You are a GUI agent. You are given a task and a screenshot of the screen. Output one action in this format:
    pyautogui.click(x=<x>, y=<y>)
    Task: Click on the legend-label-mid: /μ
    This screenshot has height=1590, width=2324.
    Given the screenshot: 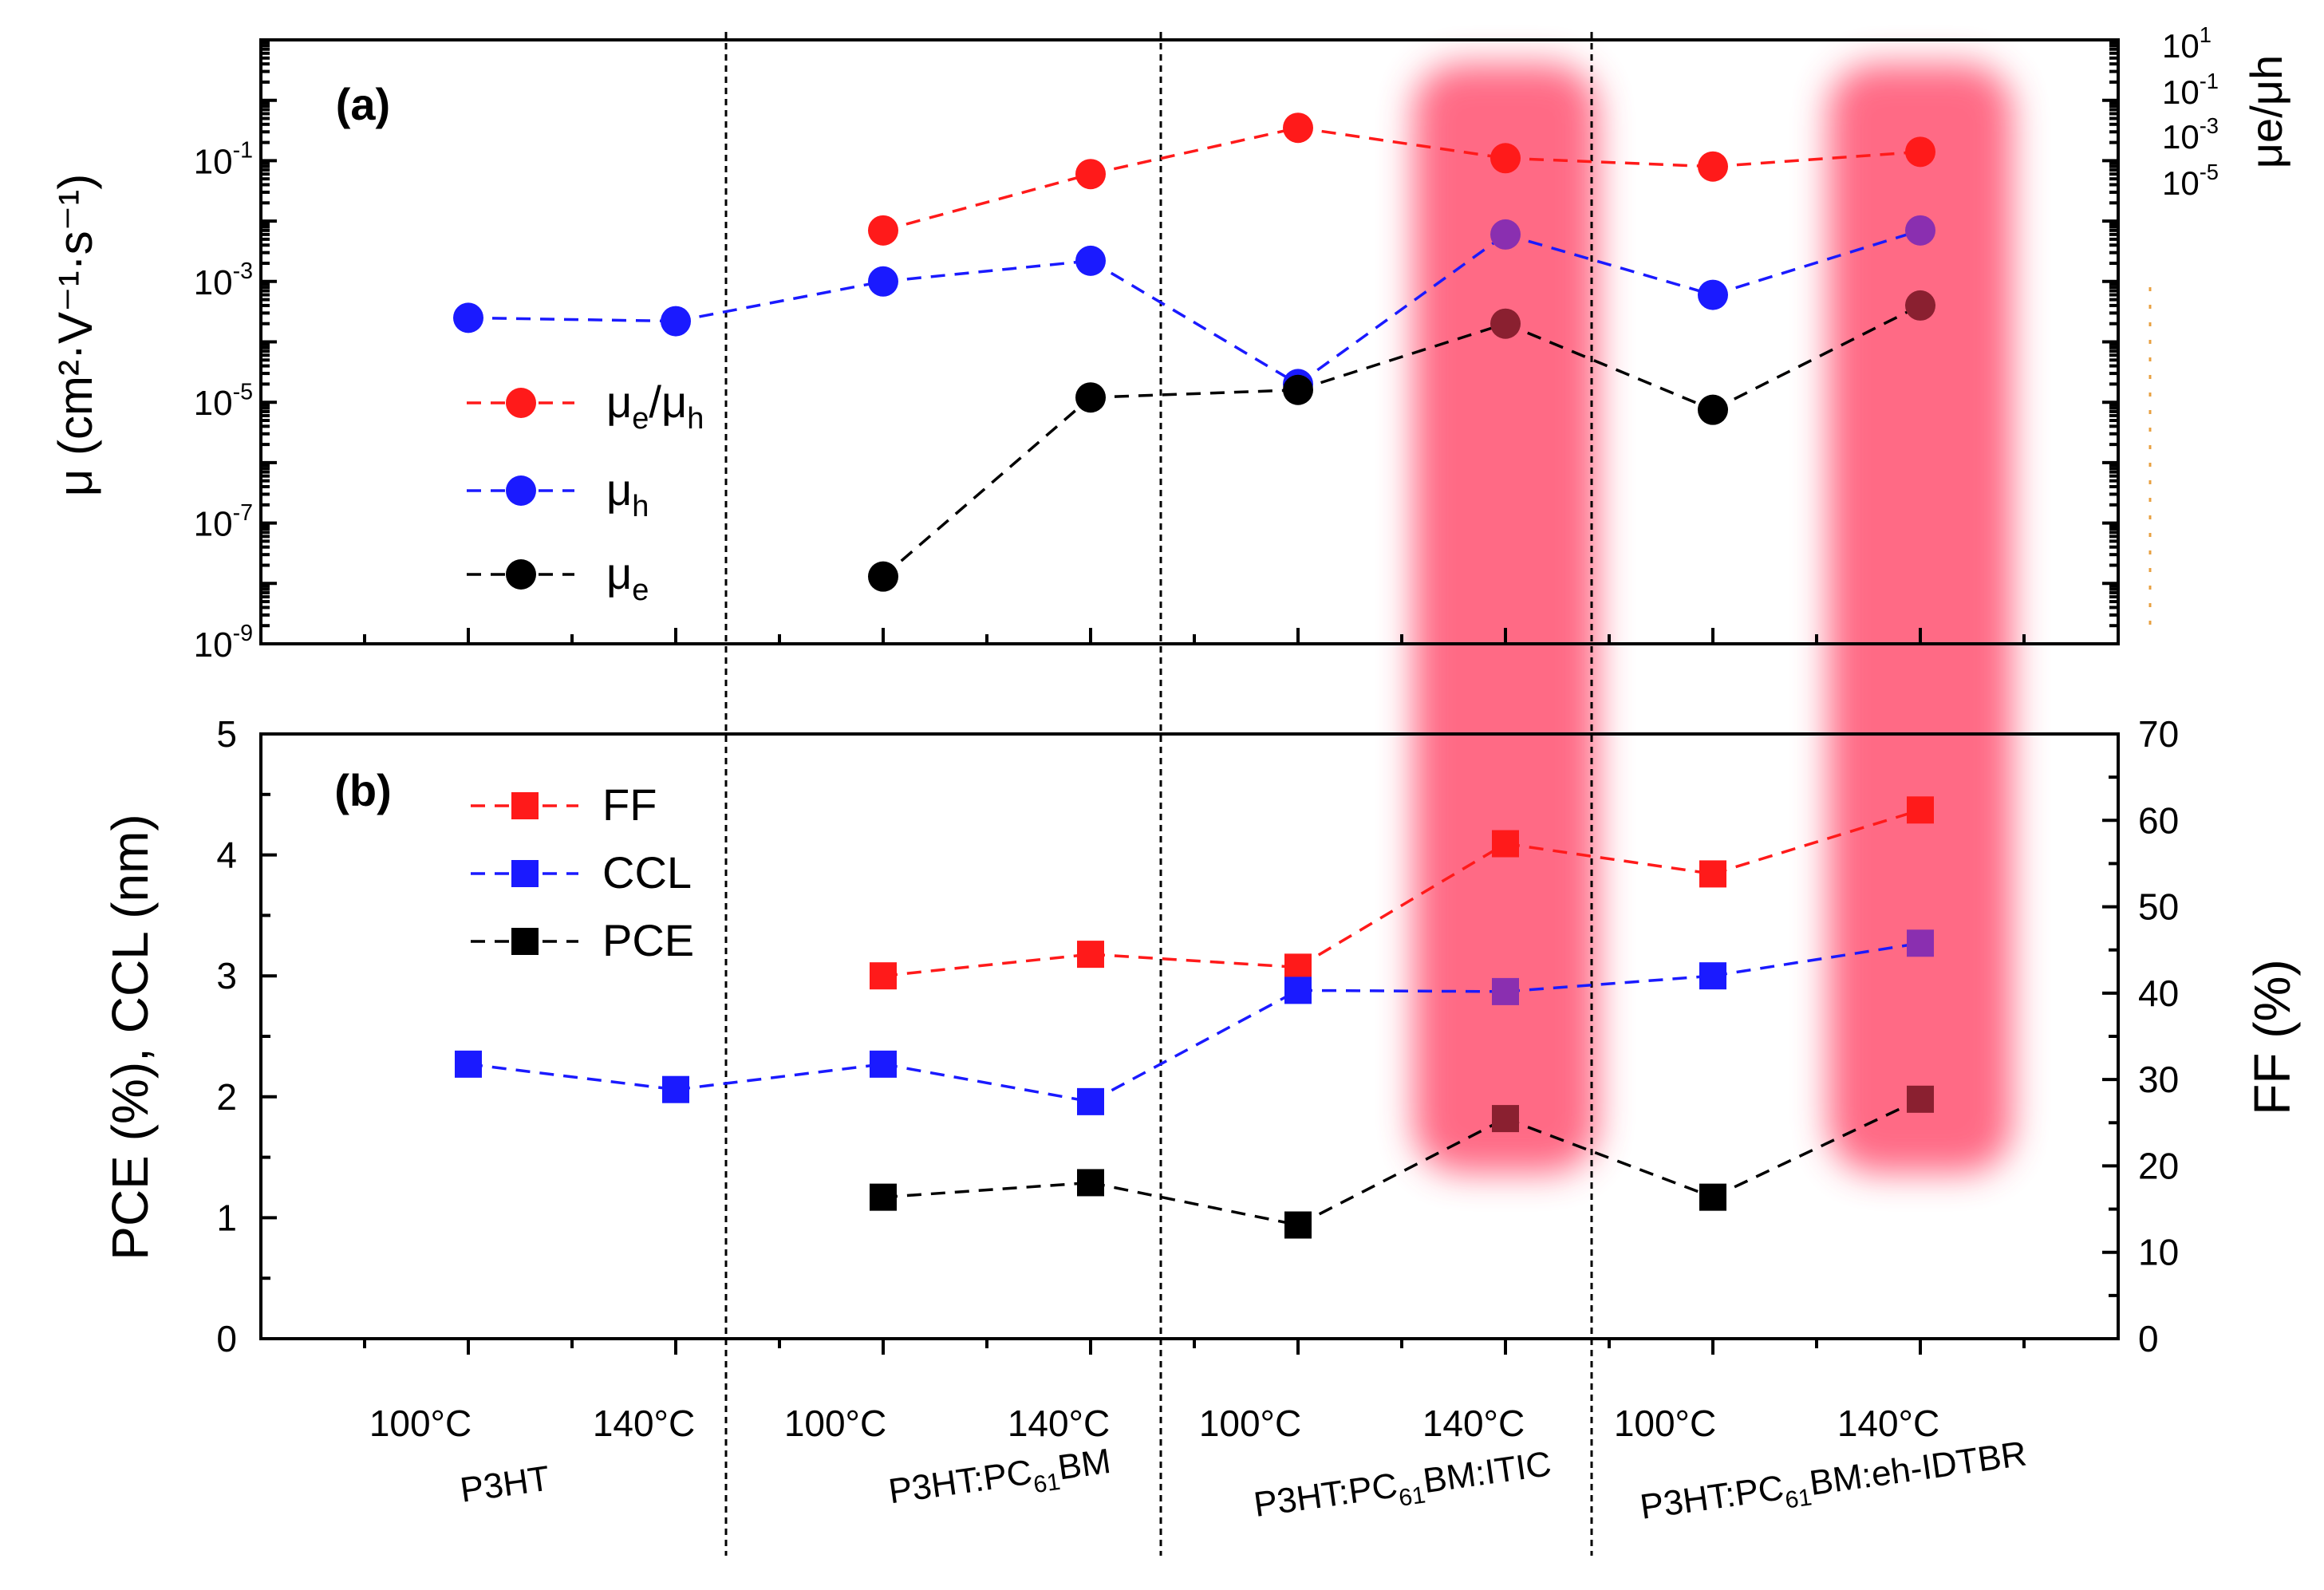 What is the action you would take?
    pyautogui.click(x=668, y=402)
    